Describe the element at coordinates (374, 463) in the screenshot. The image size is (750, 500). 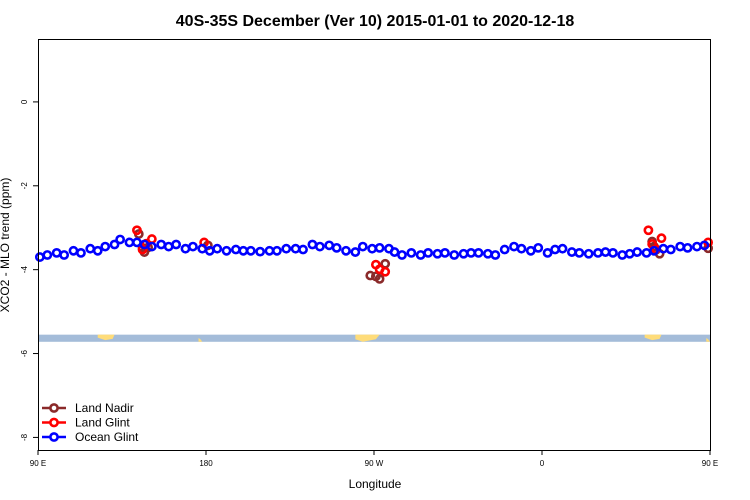
I see `x-tick-label: 90 W` at that location.